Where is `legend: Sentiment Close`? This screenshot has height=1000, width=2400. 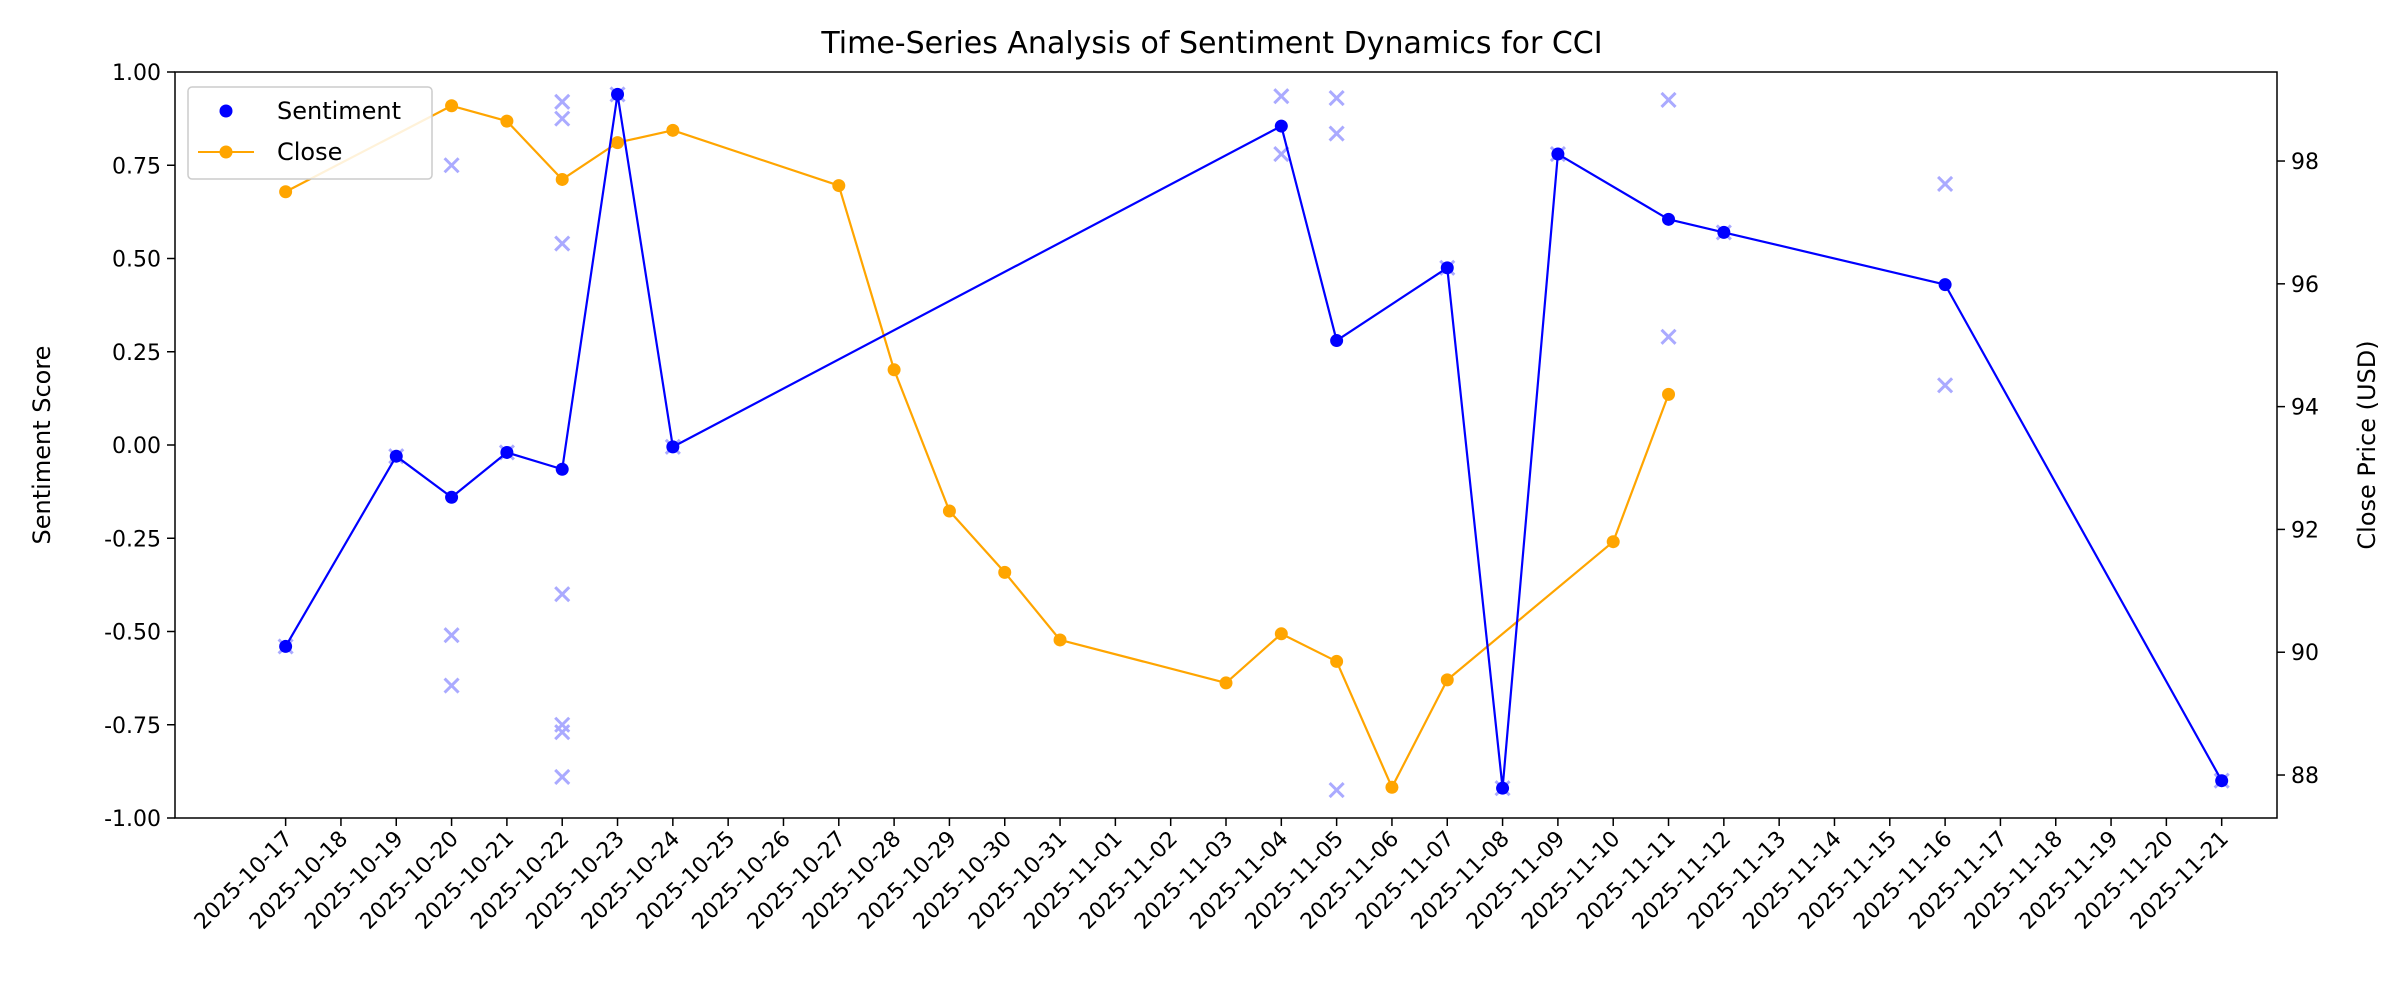 legend: Sentiment Close is located at coordinates (310, 133).